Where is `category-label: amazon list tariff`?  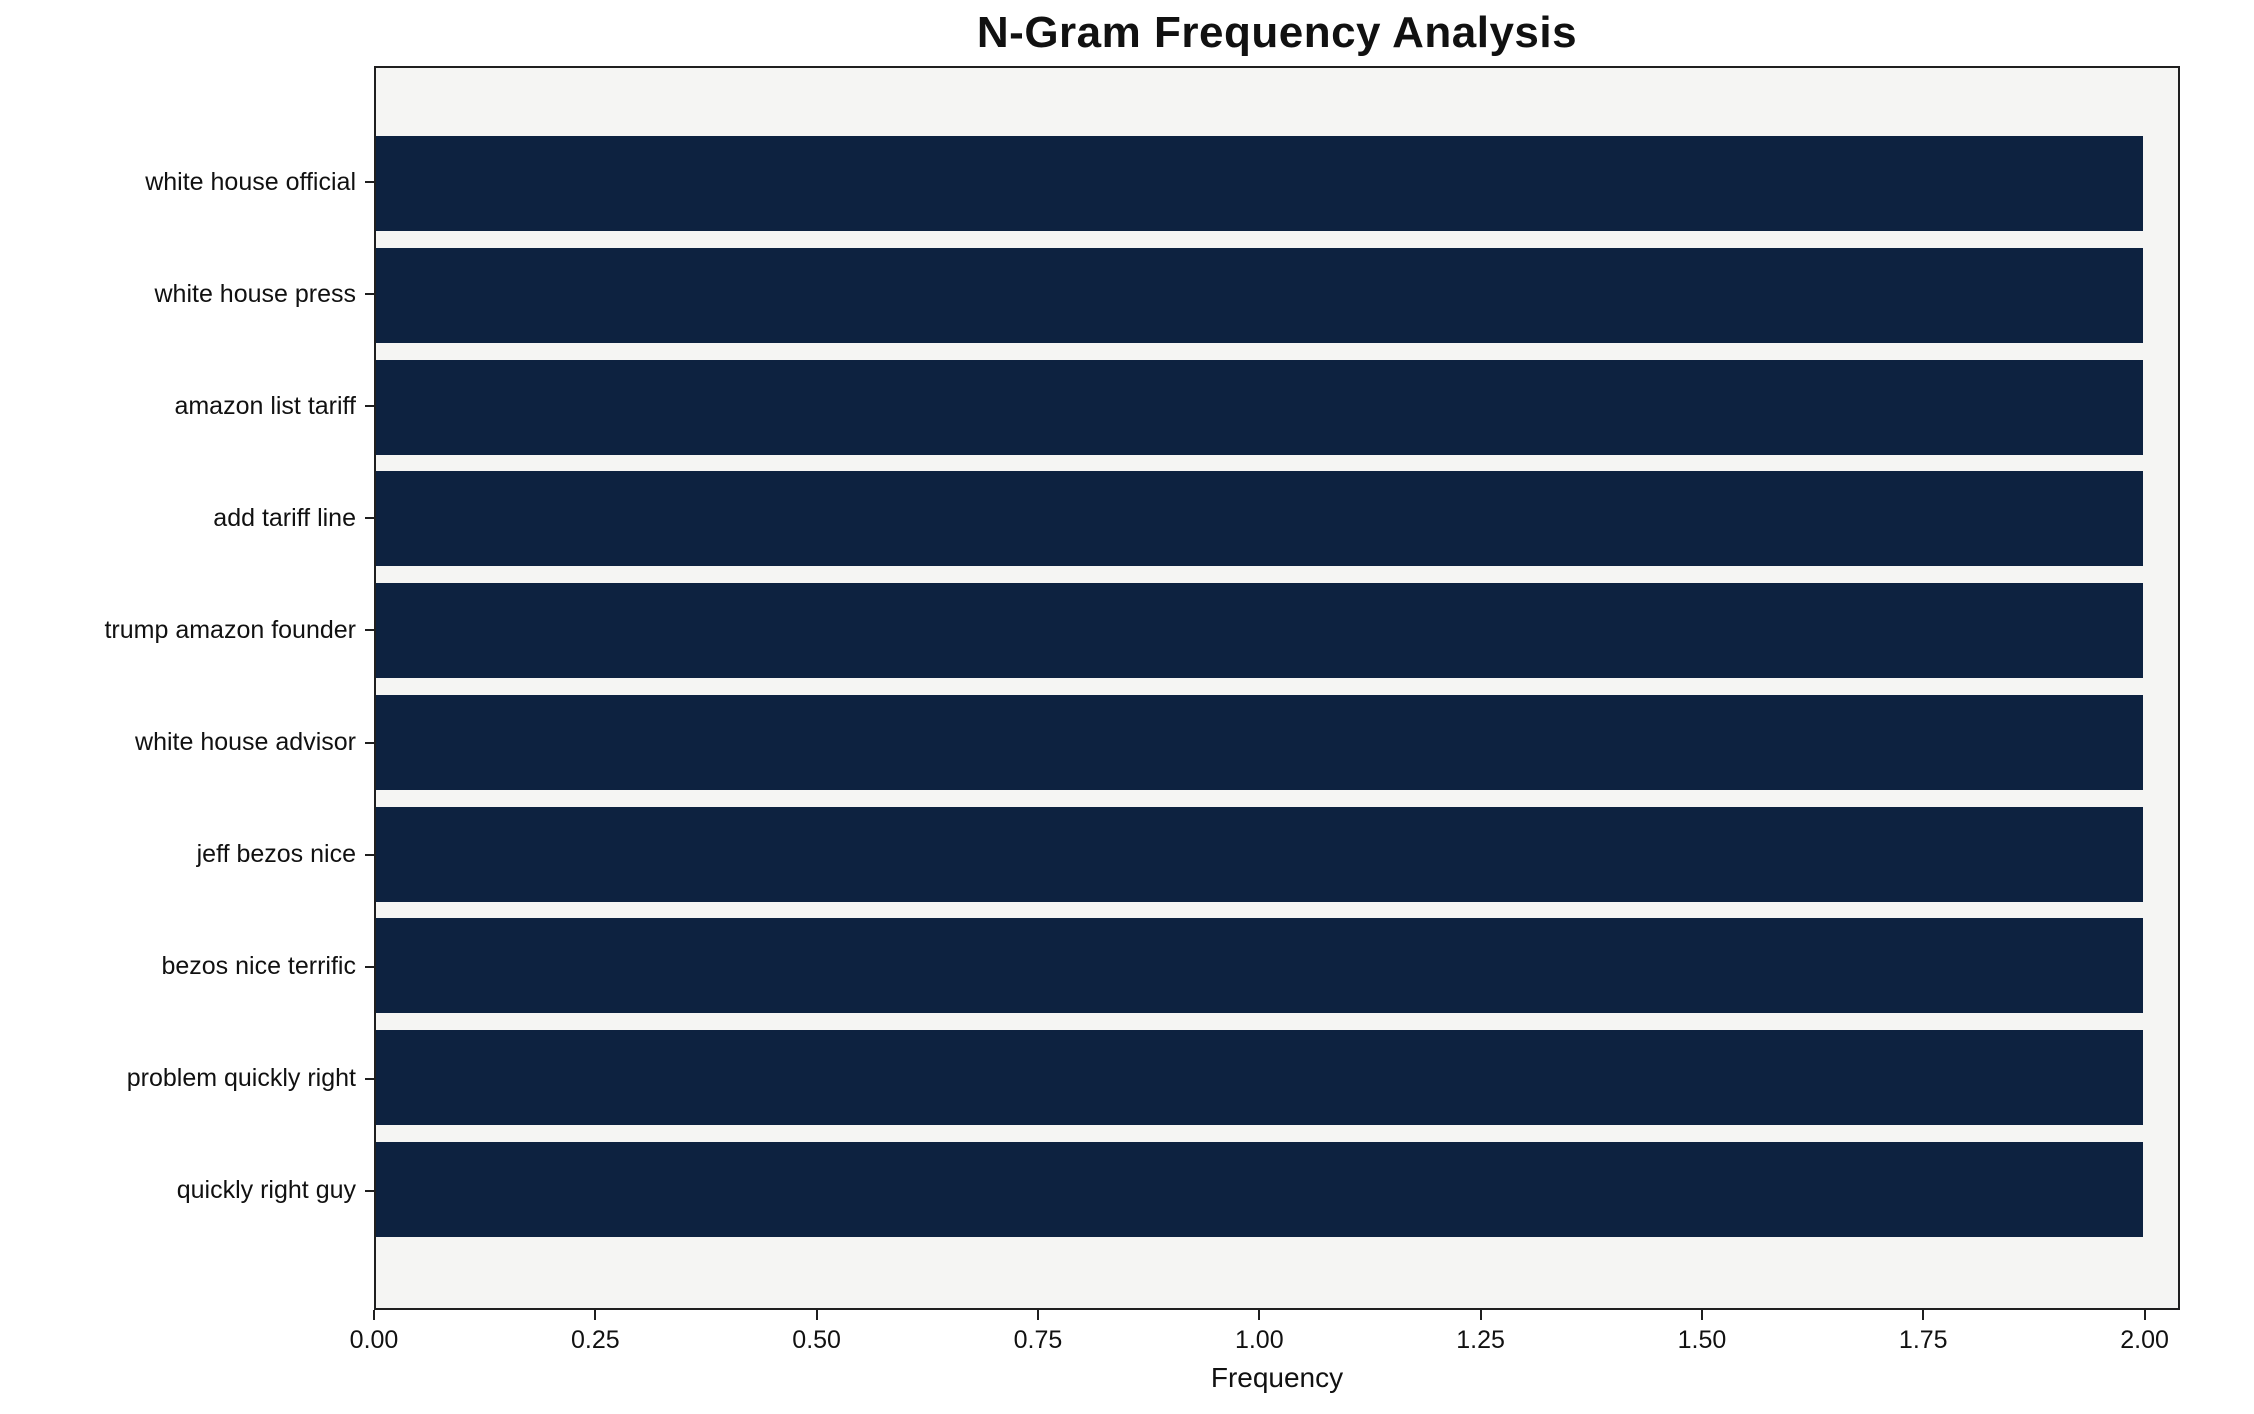
category-label: amazon list tariff is located at coordinates (265, 405).